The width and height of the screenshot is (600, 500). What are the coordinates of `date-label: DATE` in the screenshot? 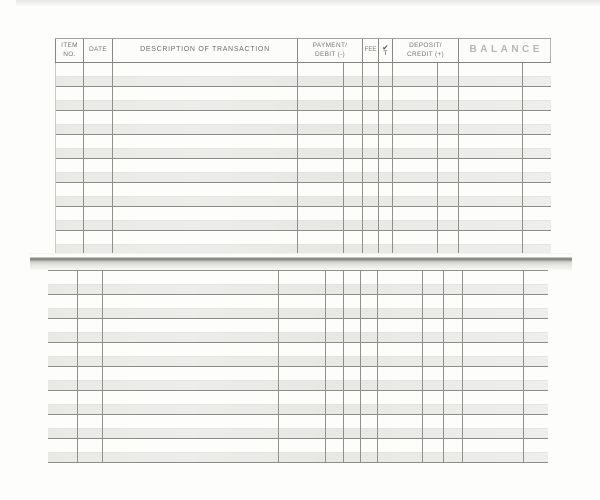 It's located at (98, 50).